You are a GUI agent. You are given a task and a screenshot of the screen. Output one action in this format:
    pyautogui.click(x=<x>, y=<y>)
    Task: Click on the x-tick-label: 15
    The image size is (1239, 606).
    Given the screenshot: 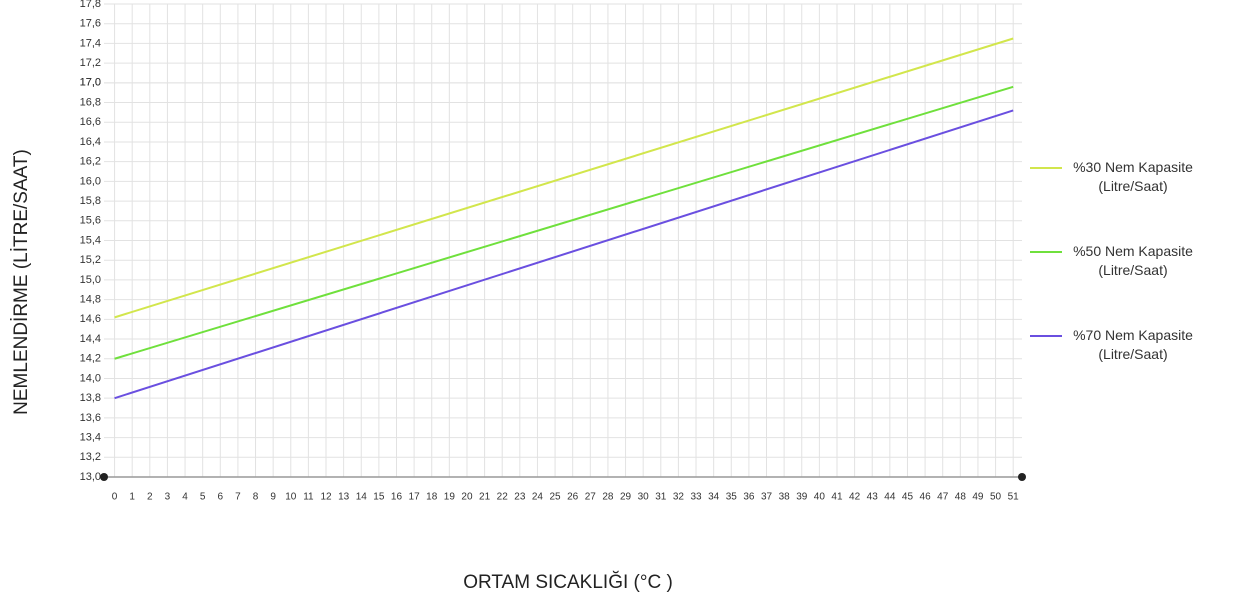 What is the action you would take?
    pyautogui.click(x=379, y=497)
    